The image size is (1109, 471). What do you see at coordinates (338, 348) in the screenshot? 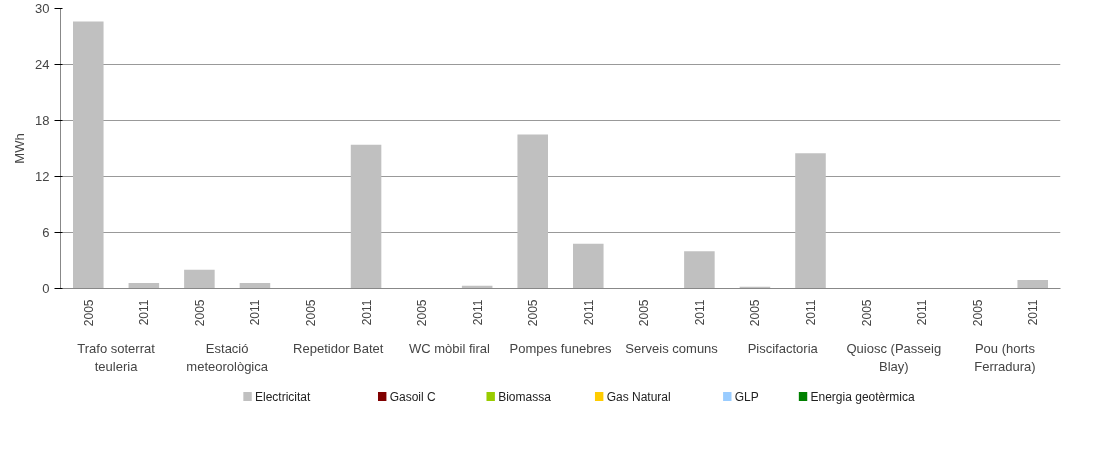
I see `text: Repetidor Batet` at bounding box center [338, 348].